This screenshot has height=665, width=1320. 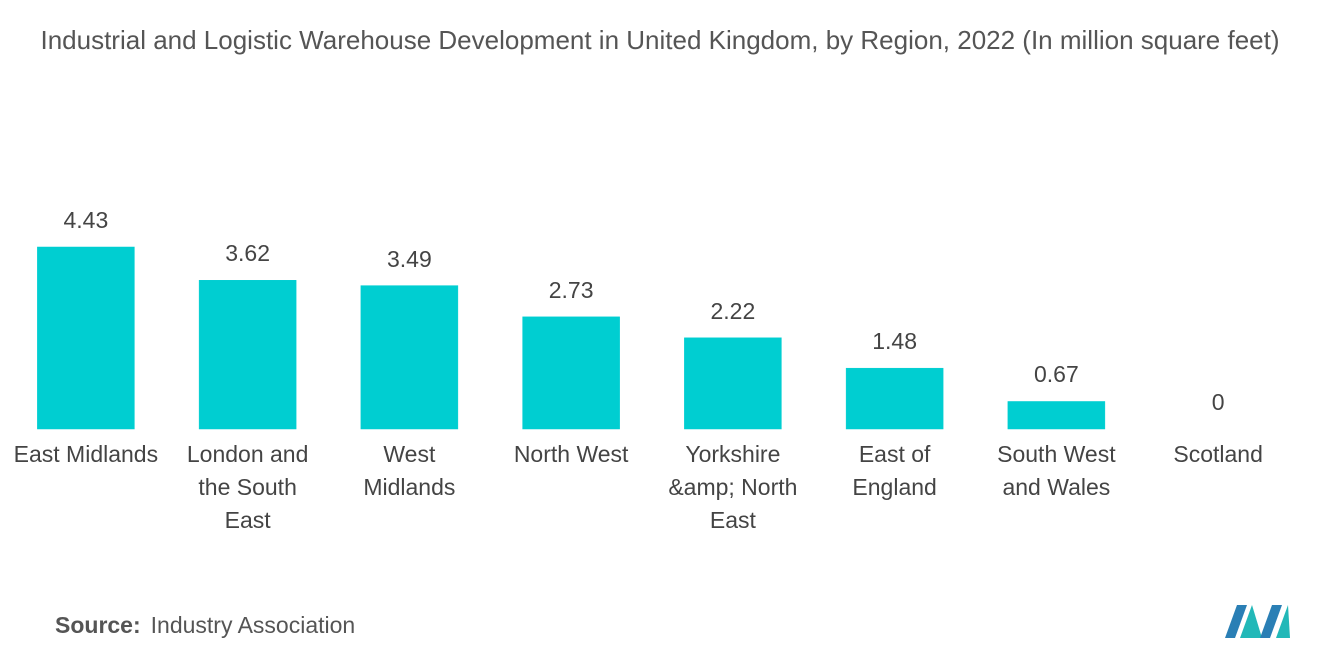 What do you see at coordinates (894, 470) in the screenshot?
I see `x-tick-label: East of England` at bounding box center [894, 470].